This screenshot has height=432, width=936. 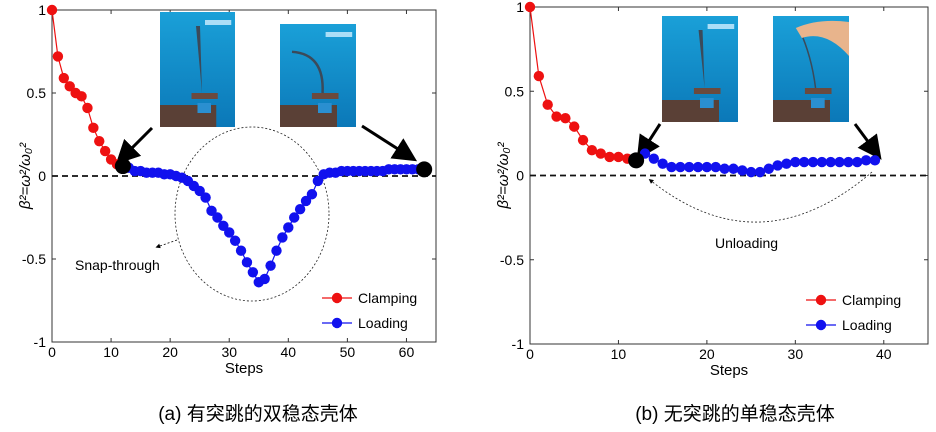 What do you see at coordinates (348, 352) in the screenshot?
I see `x-tick-label: 50` at bounding box center [348, 352].